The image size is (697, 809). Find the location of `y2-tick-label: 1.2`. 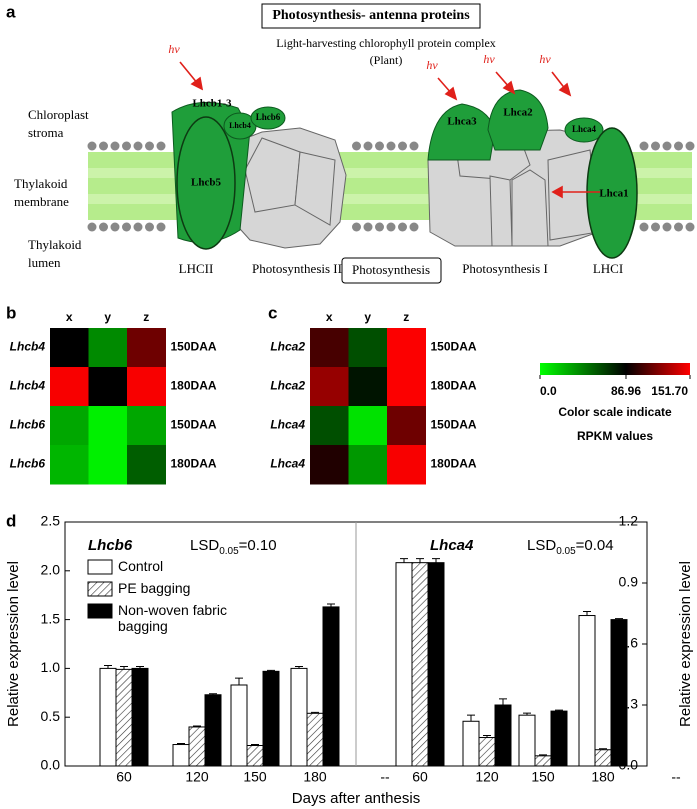

y2-tick-label: 1.2 is located at coordinates (629, 521).